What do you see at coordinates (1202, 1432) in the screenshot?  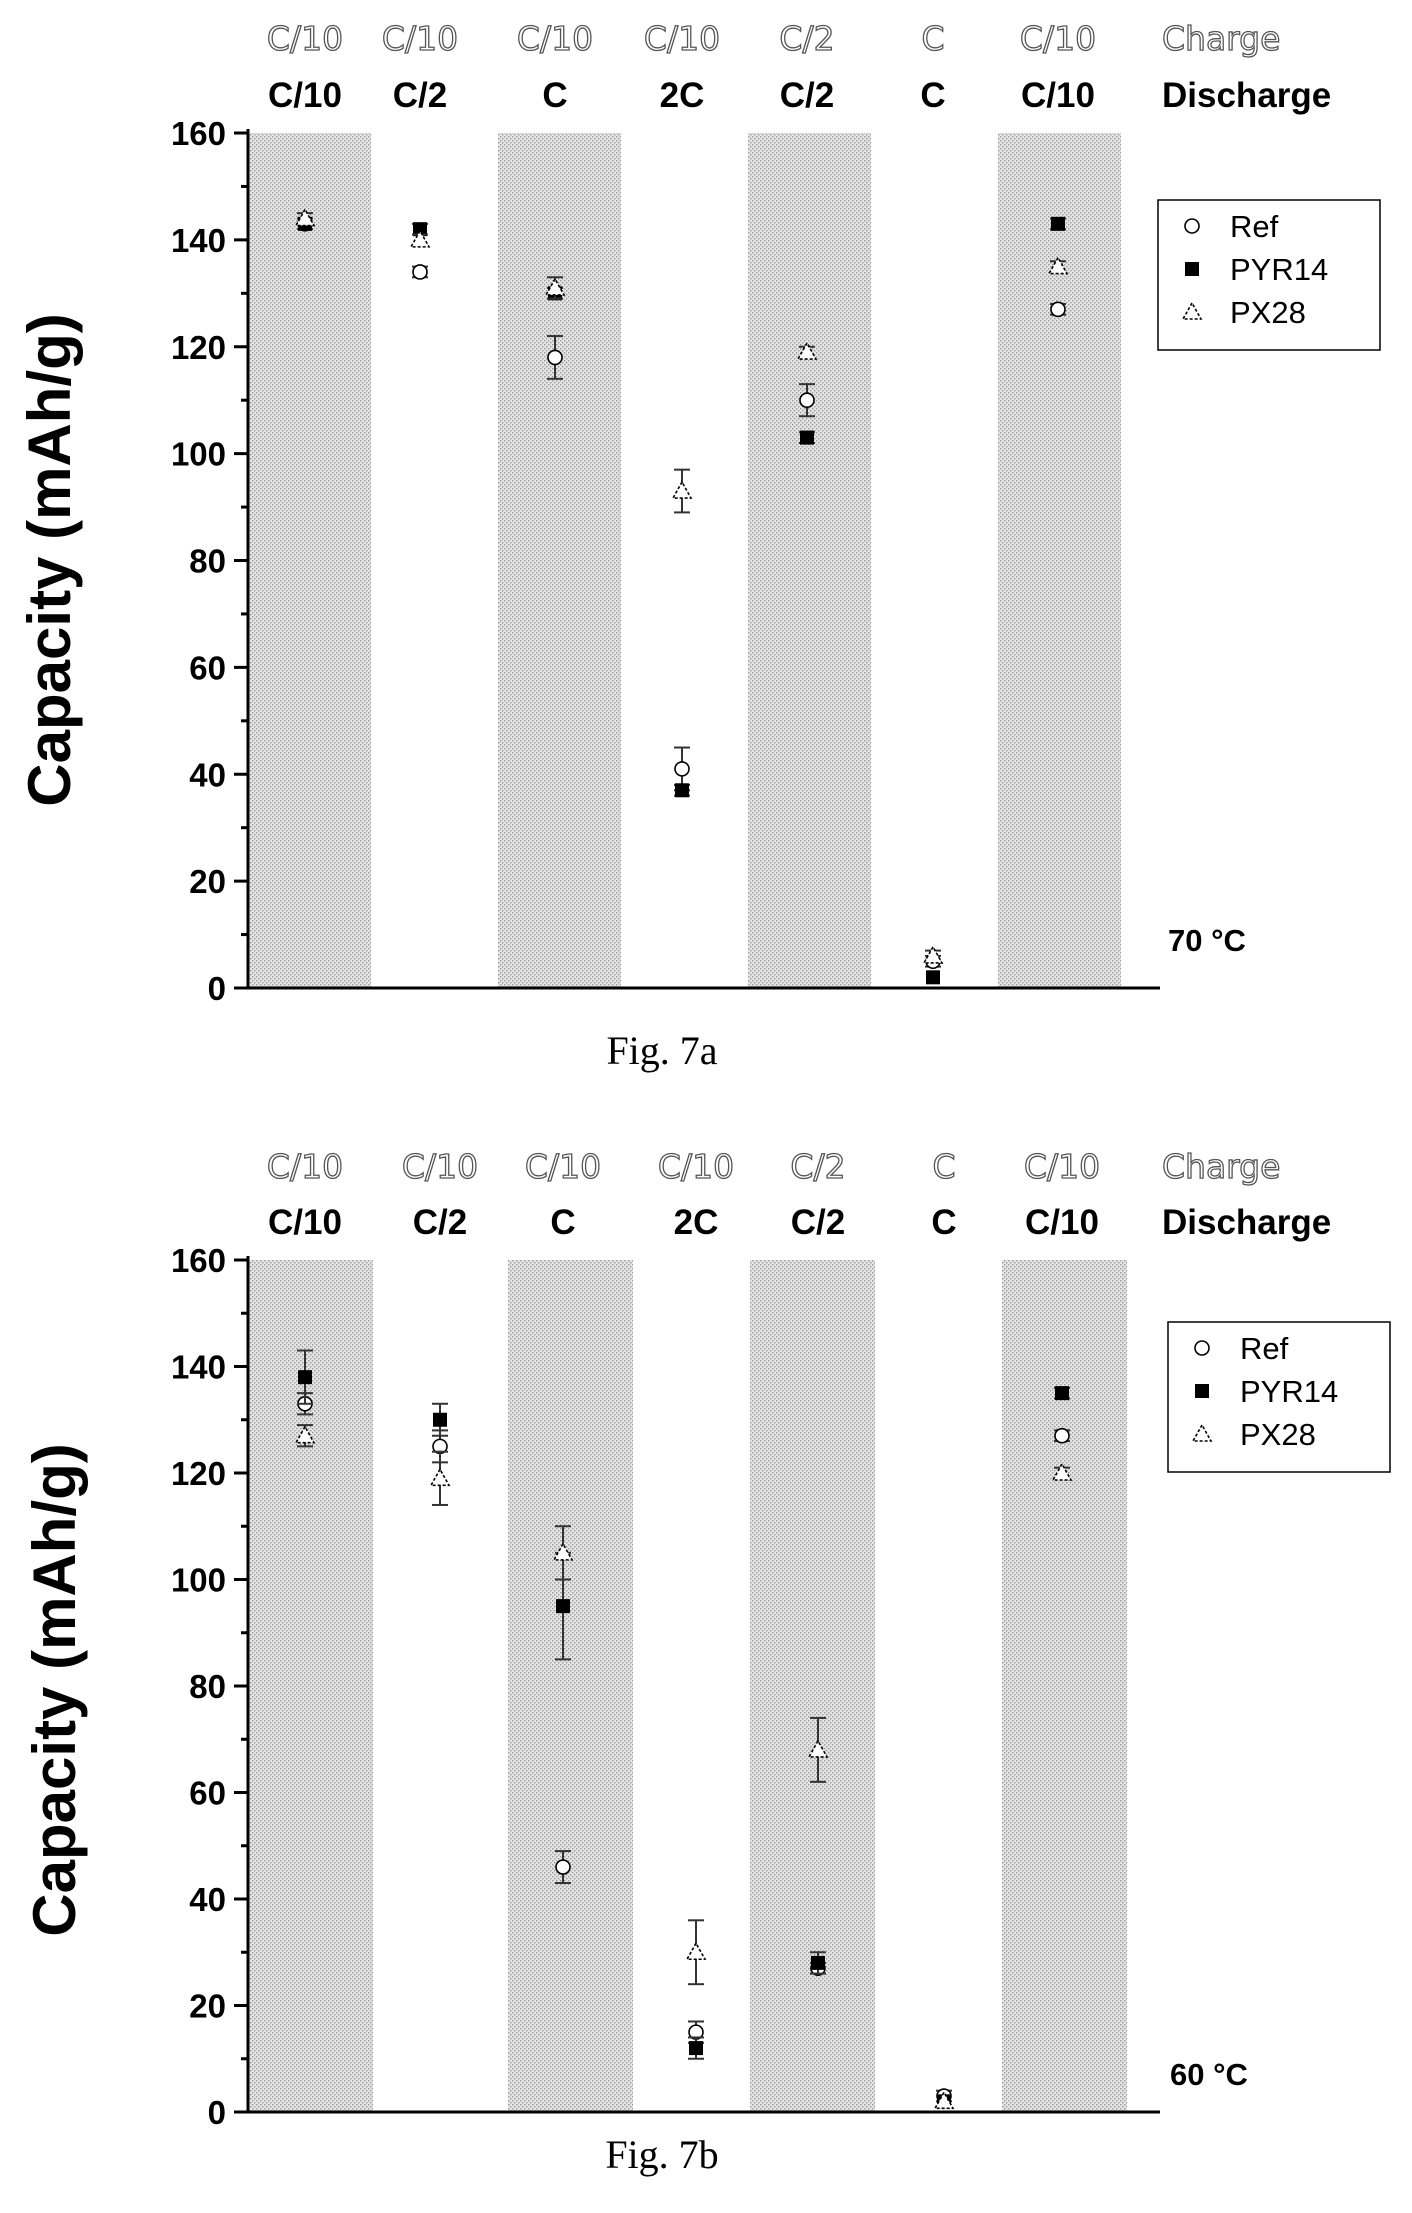 I see `legend-marker-px28` at bounding box center [1202, 1432].